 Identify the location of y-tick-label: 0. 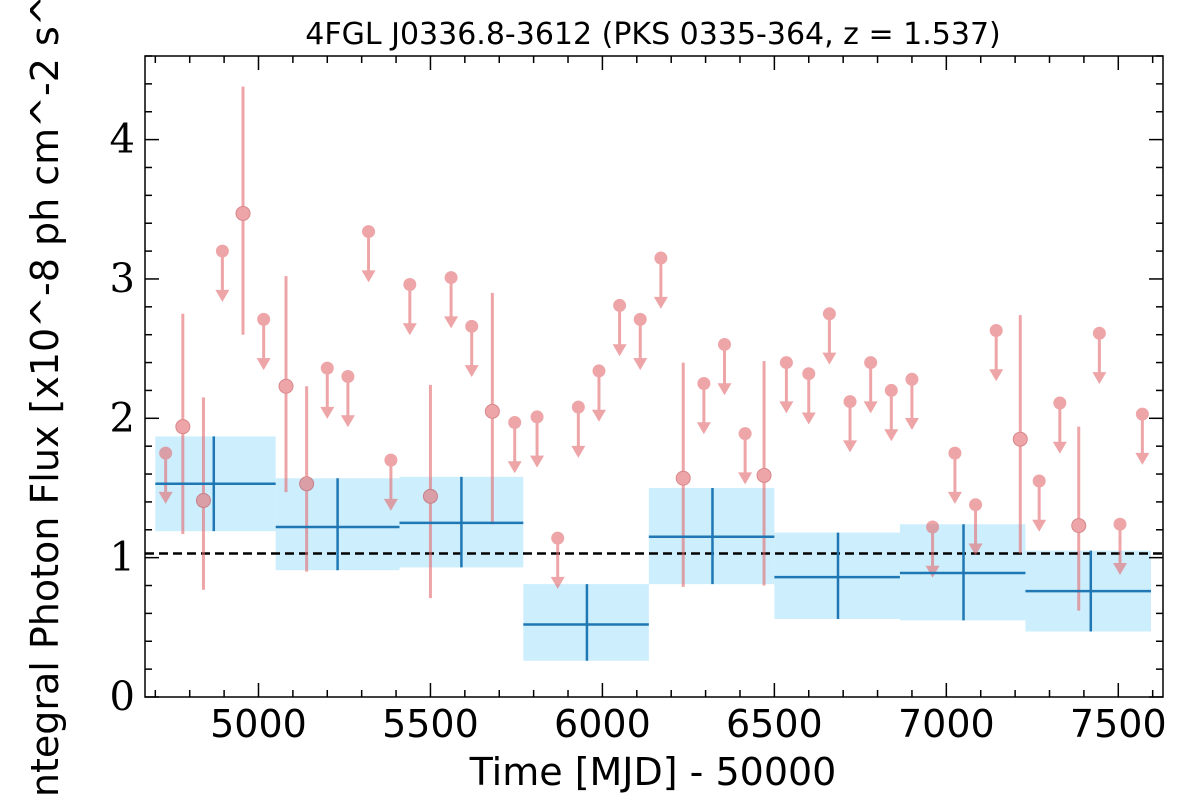
(122, 697).